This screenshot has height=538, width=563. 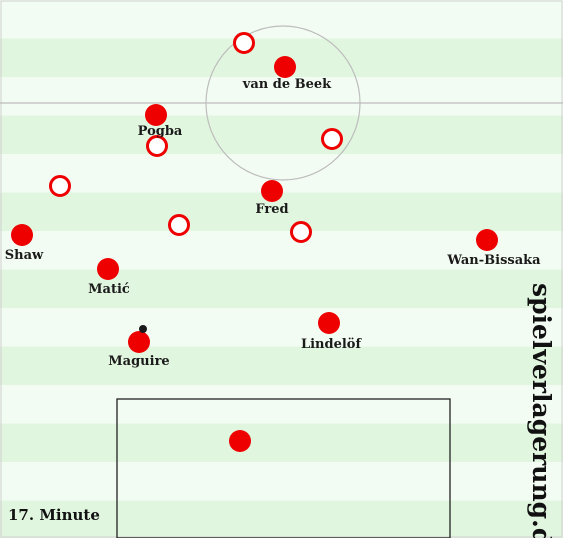 I want to click on player-marker-shaw, so click(x=22, y=235).